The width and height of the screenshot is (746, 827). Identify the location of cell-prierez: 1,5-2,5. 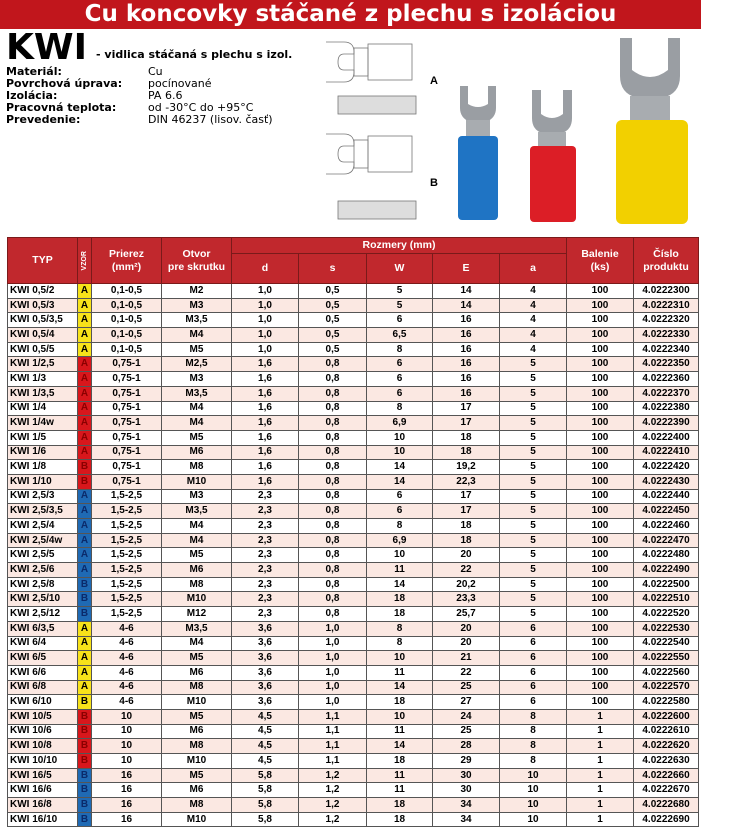
(126, 511).